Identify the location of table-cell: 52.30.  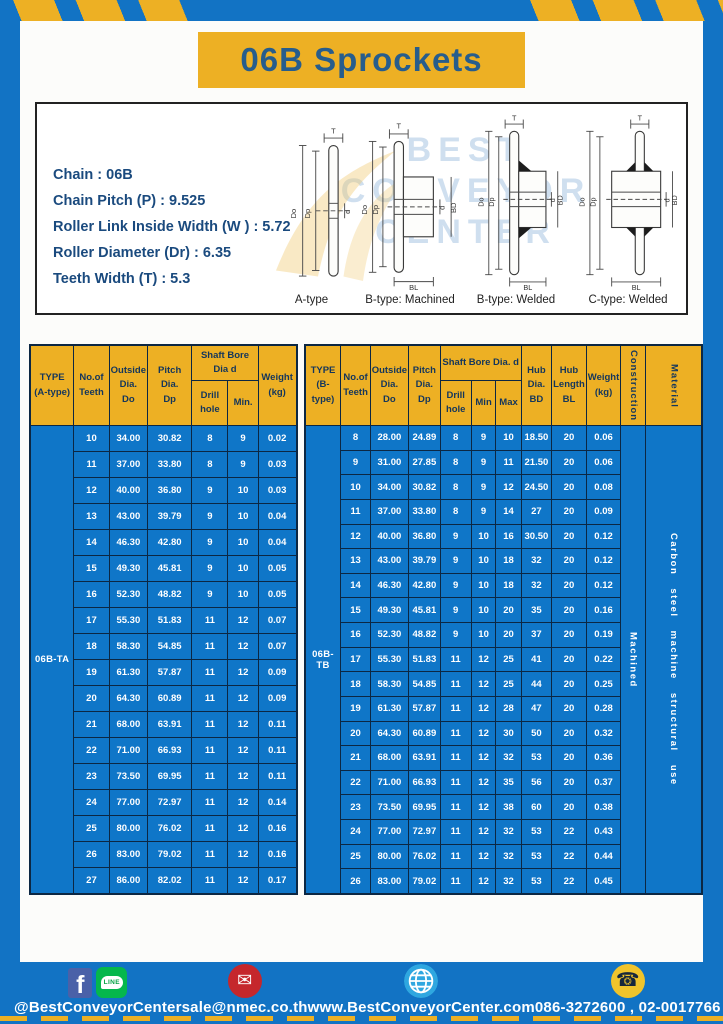
(389, 635).